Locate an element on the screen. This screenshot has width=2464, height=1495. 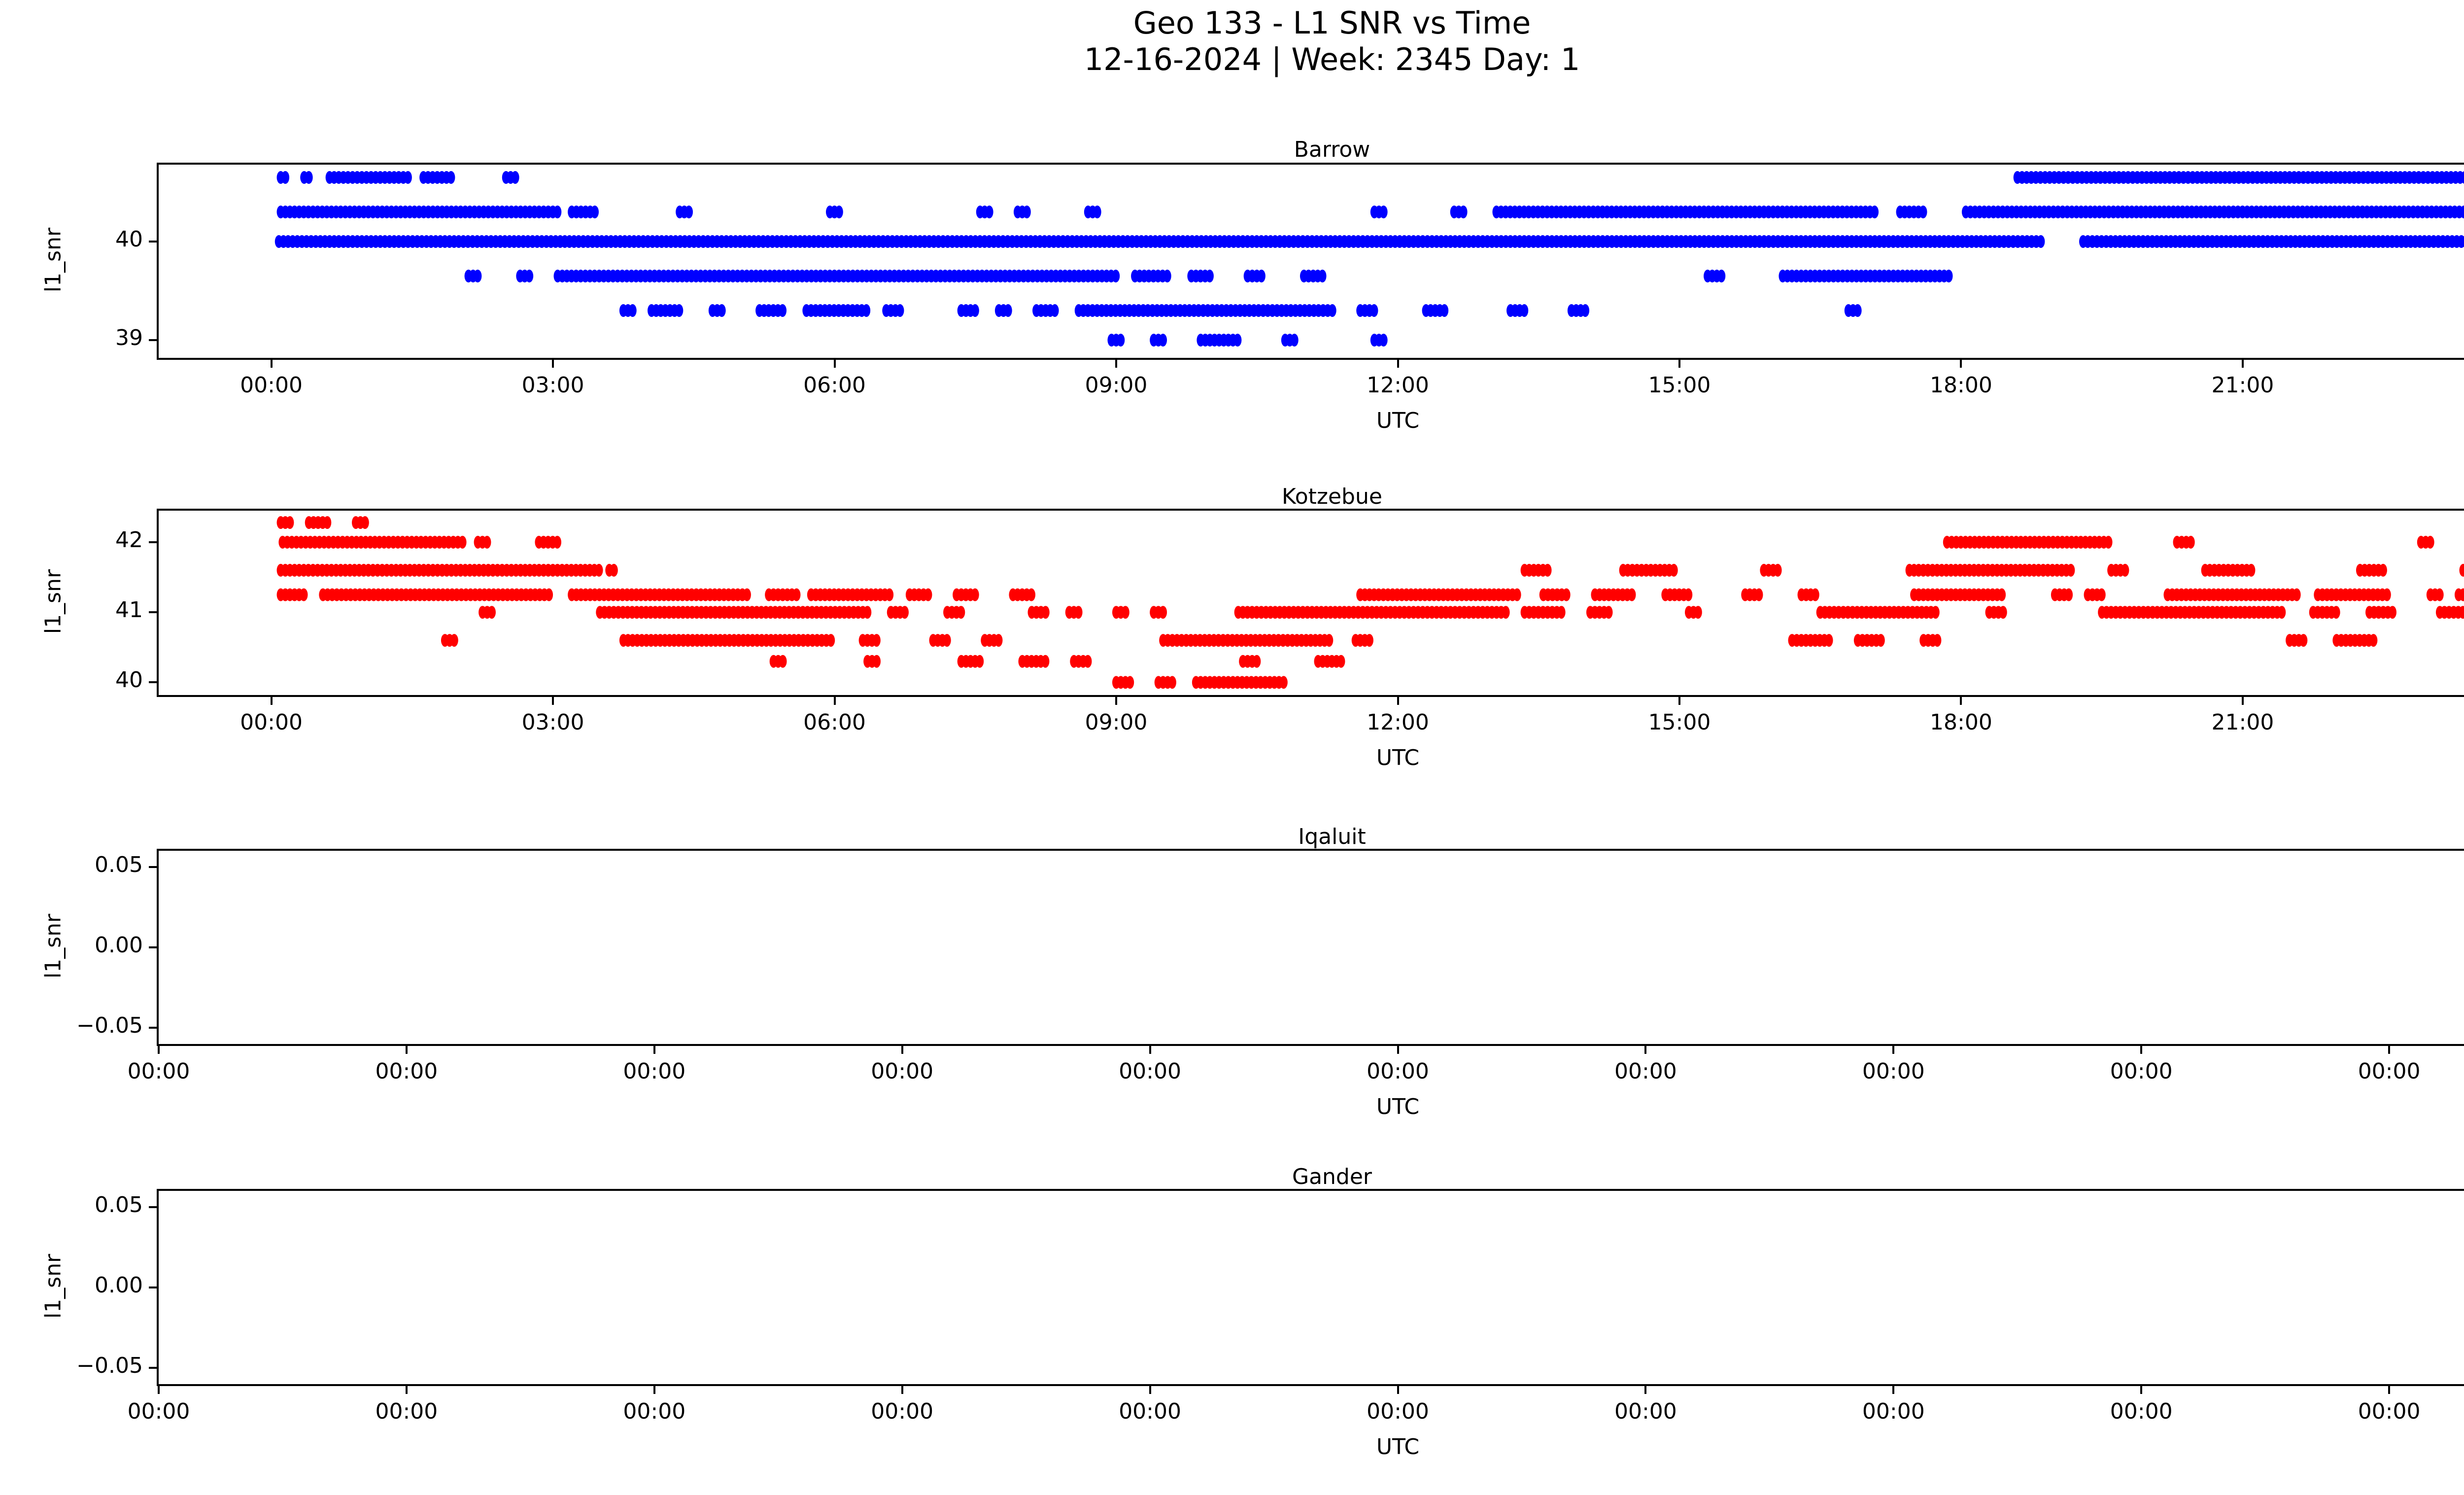
scatter-canvas-barrow is located at coordinates (1369, 259).